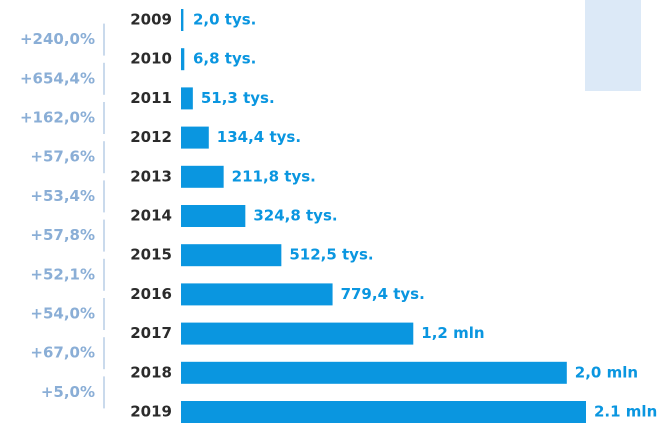  What do you see at coordinates (151, 137) in the screenshot?
I see `category-label: 2012` at bounding box center [151, 137].